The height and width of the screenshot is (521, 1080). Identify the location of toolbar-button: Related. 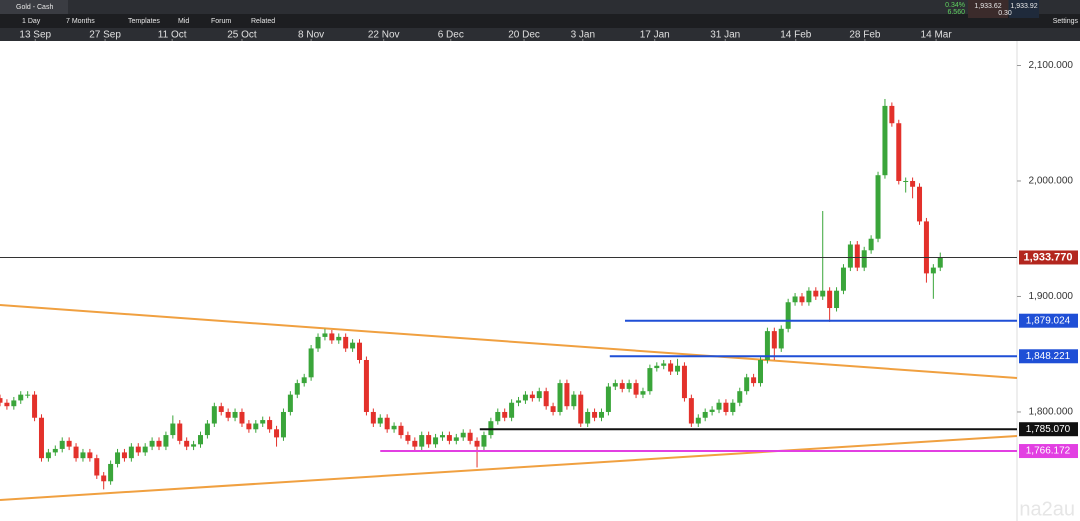
(263, 21).